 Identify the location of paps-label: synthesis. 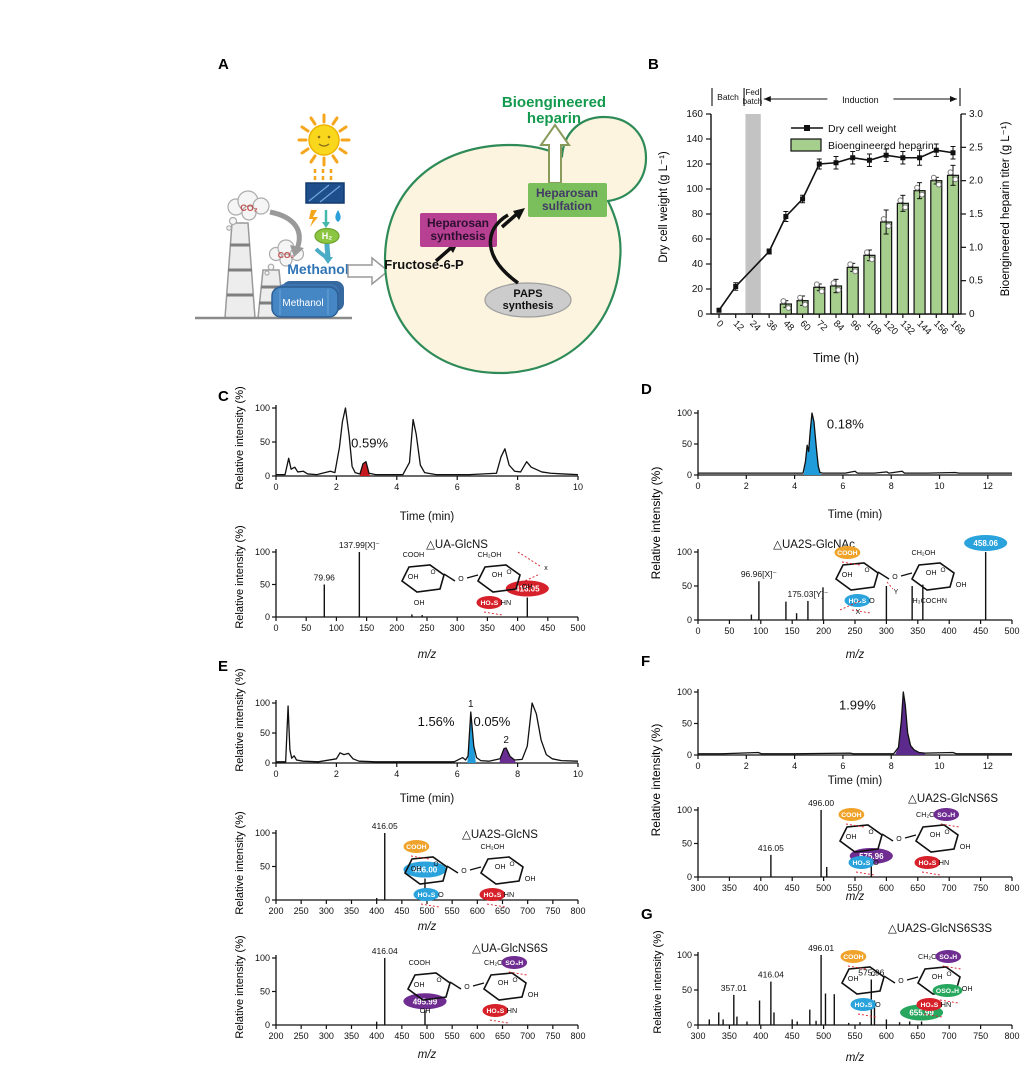
(528, 306).